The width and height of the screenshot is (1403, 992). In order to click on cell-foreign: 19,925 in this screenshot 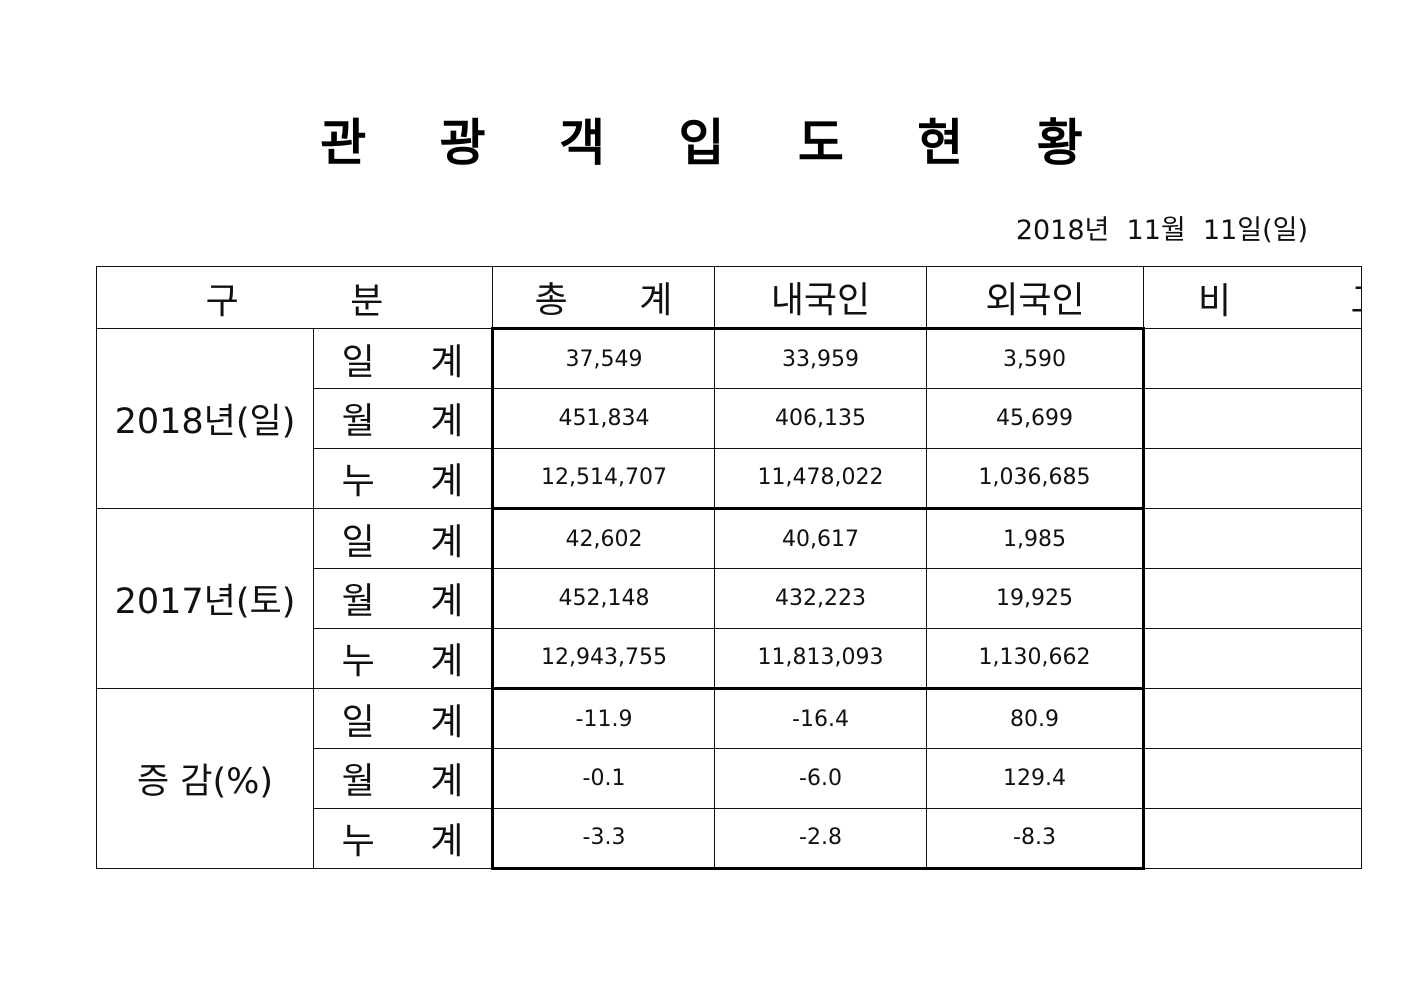, I will do `click(1035, 598)`.